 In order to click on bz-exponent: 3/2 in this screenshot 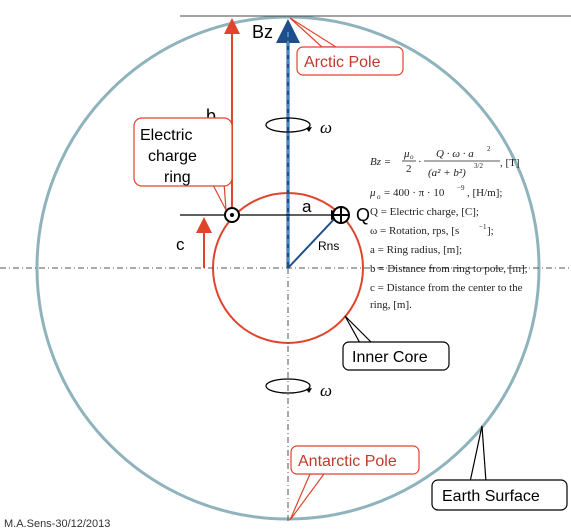, I will do `click(478, 166)`.